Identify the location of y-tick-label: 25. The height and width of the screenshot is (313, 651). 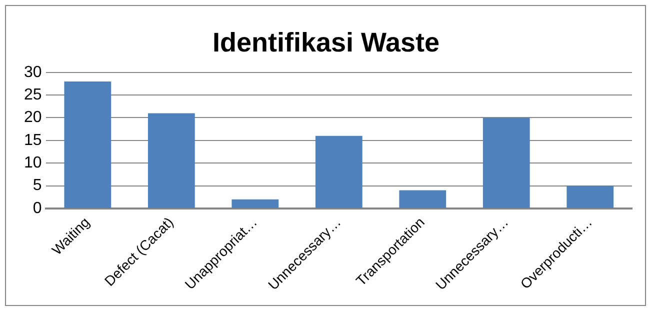
(33, 95).